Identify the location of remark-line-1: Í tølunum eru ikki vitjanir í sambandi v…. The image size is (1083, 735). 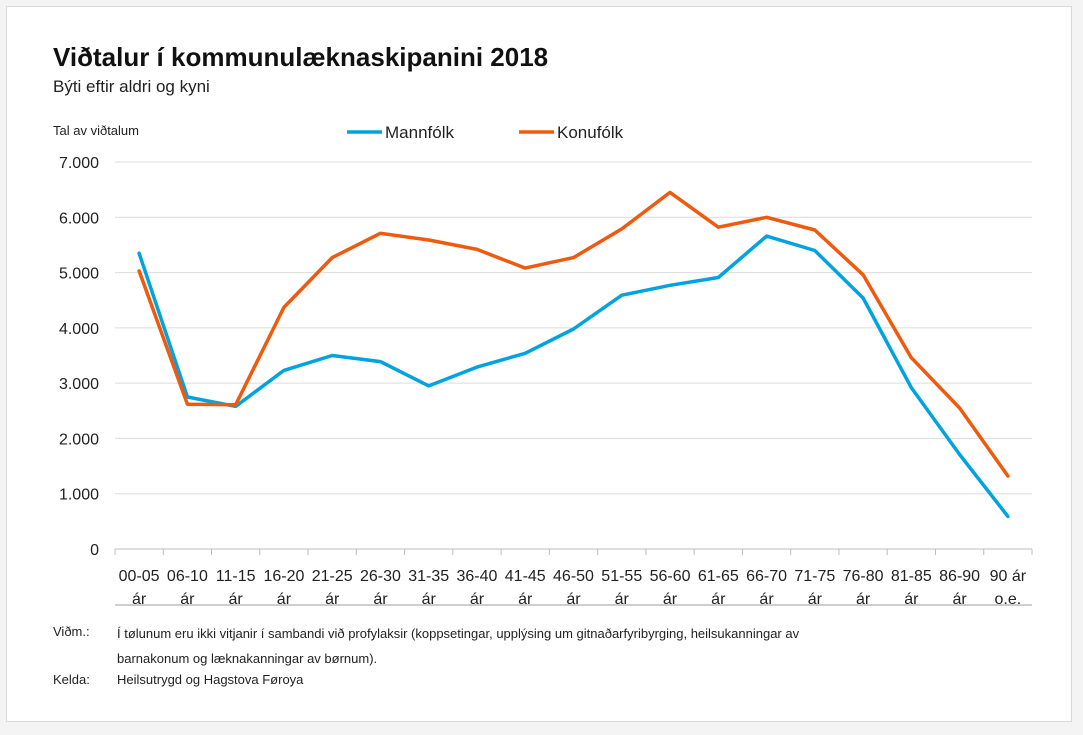
(458, 633).